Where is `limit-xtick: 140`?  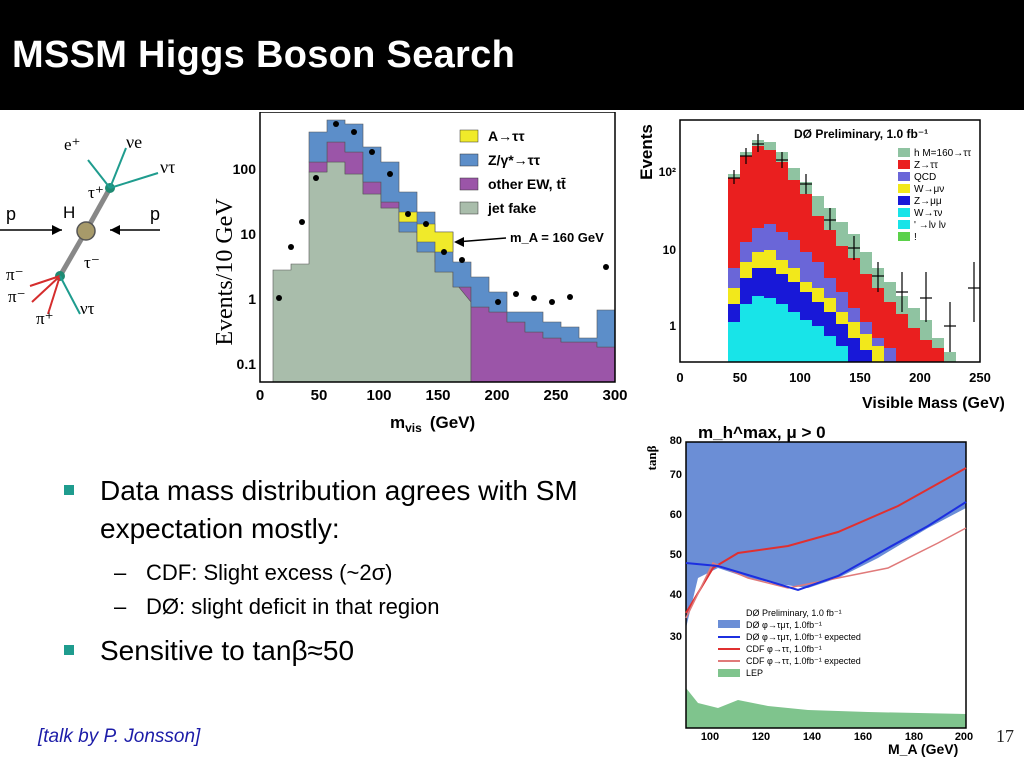 limit-xtick: 140 is located at coordinates (812, 737).